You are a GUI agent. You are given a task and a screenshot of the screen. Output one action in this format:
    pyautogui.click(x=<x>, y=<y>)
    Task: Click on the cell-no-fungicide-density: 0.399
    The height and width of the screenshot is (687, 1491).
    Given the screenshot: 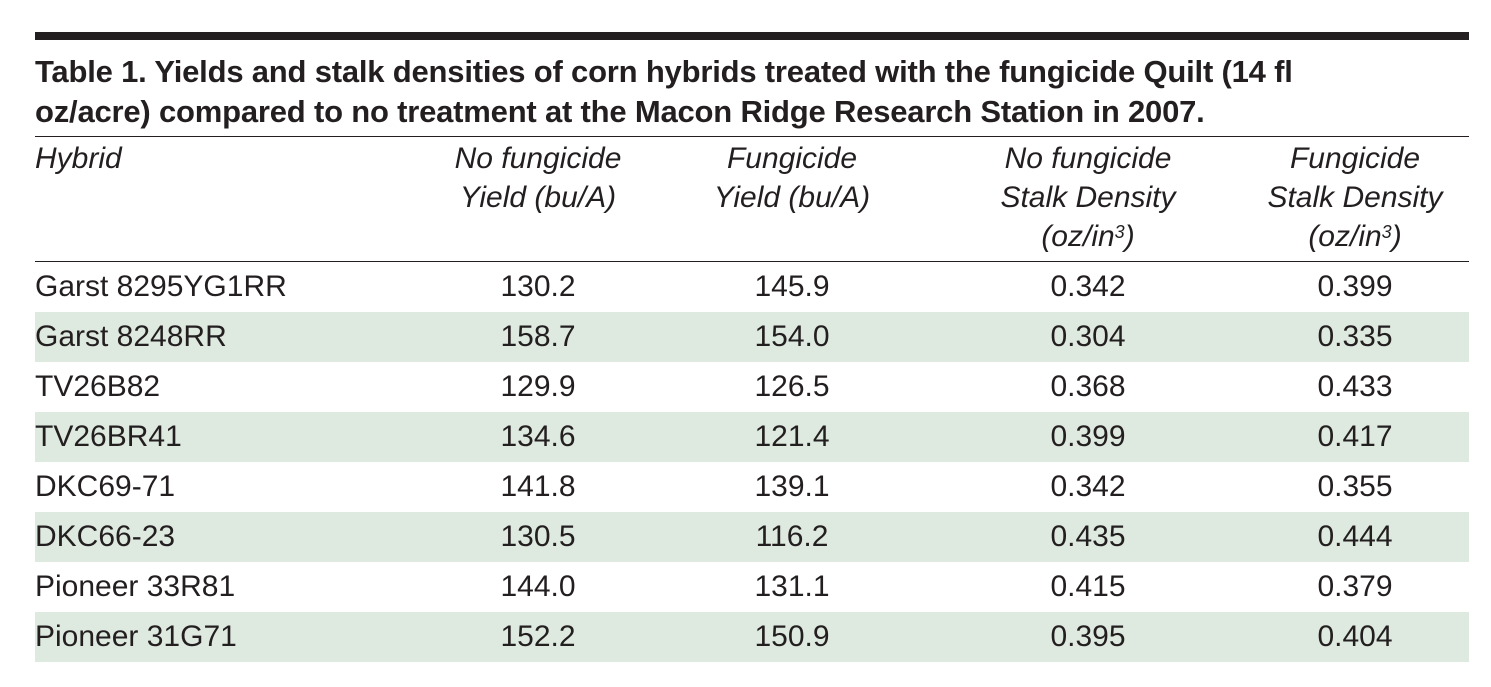 What is the action you would take?
    pyautogui.click(x=1088, y=436)
    